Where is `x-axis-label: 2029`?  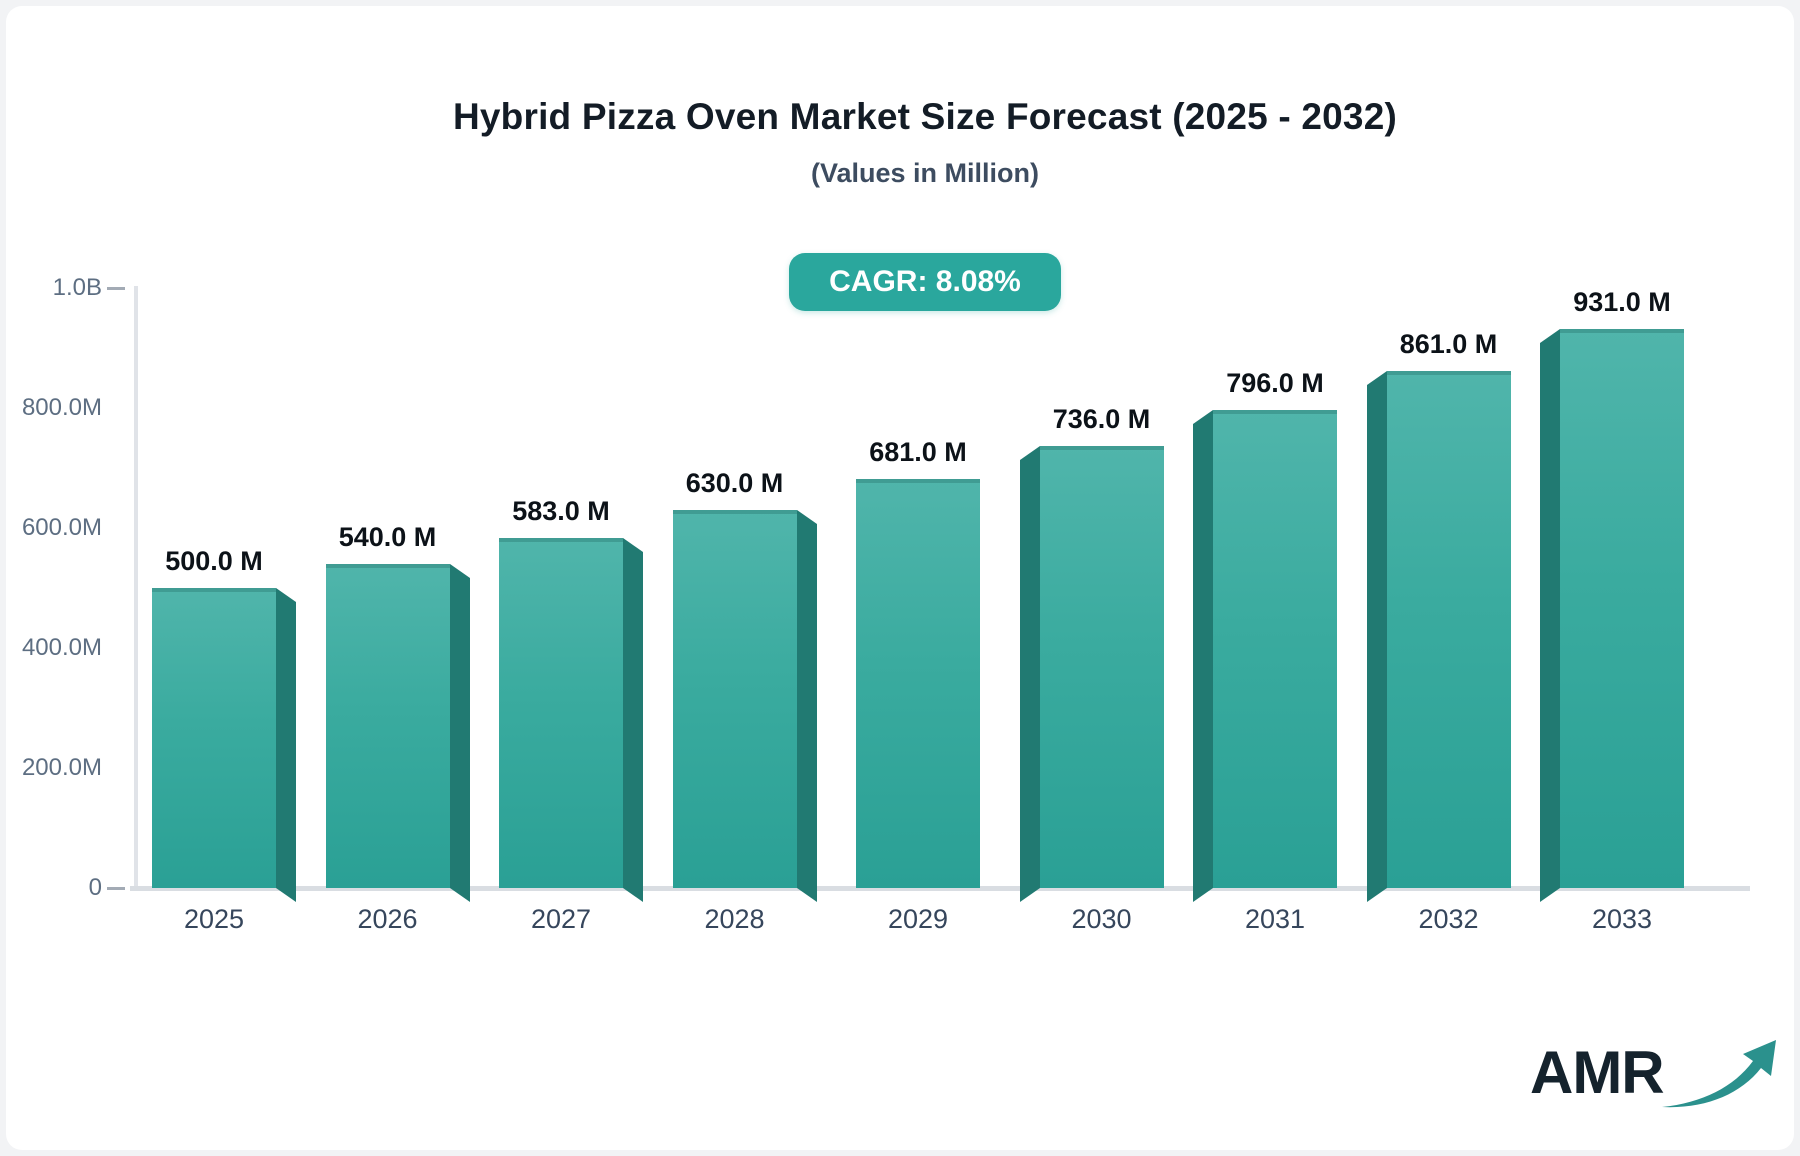 x-axis-label: 2029 is located at coordinates (918, 919).